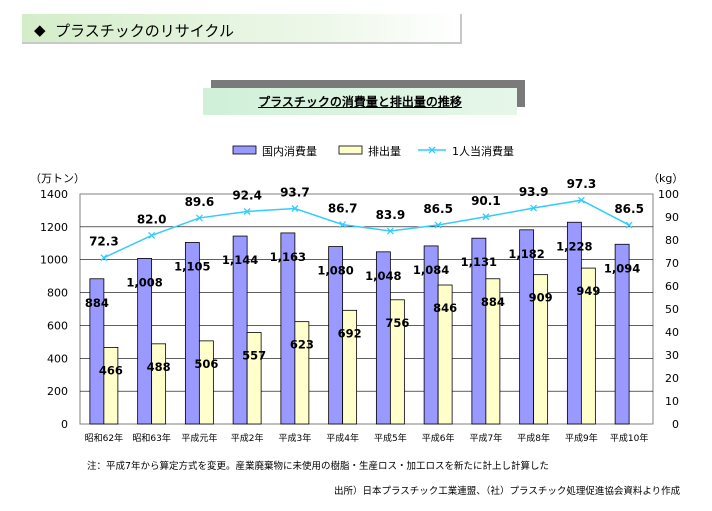  I want to click on data-label-per-capita: 72.3, so click(104, 242).